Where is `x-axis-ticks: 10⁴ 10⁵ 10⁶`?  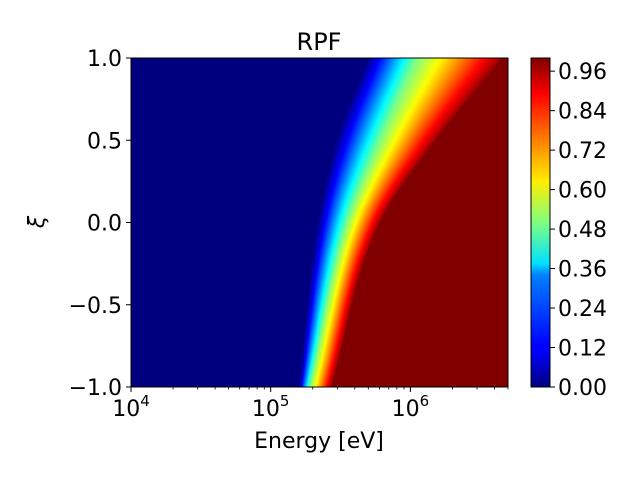
x-axis-ticks: 10⁴ 10⁵ 10⁶ is located at coordinates (310, 404).